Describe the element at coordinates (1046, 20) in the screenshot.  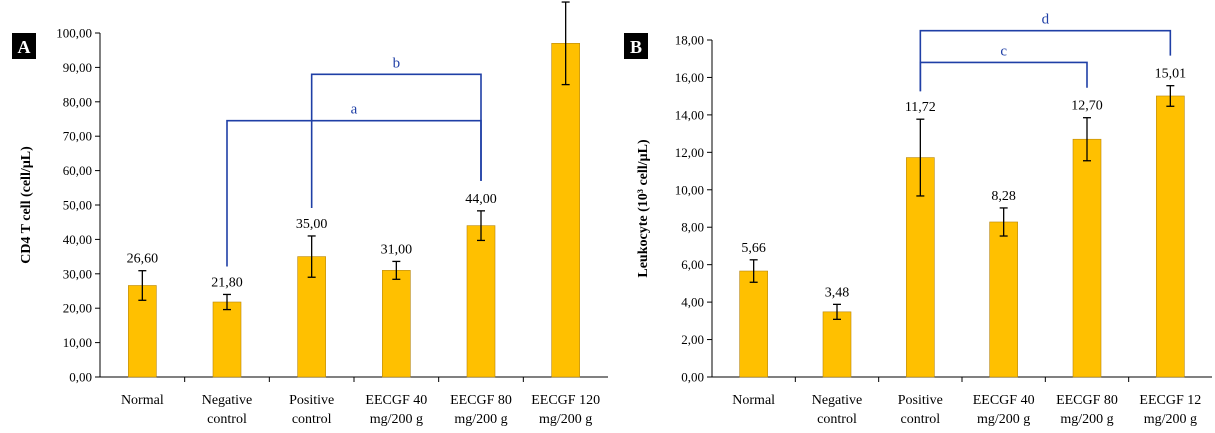
I see `significance-label: d` at that location.